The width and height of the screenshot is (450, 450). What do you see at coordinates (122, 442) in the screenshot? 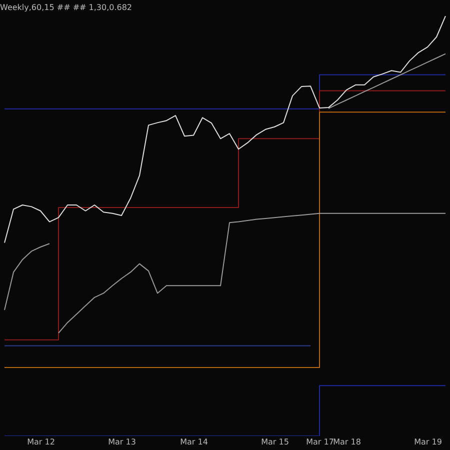
I see `x-tick-label: Mar 13` at bounding box center [122, 442].